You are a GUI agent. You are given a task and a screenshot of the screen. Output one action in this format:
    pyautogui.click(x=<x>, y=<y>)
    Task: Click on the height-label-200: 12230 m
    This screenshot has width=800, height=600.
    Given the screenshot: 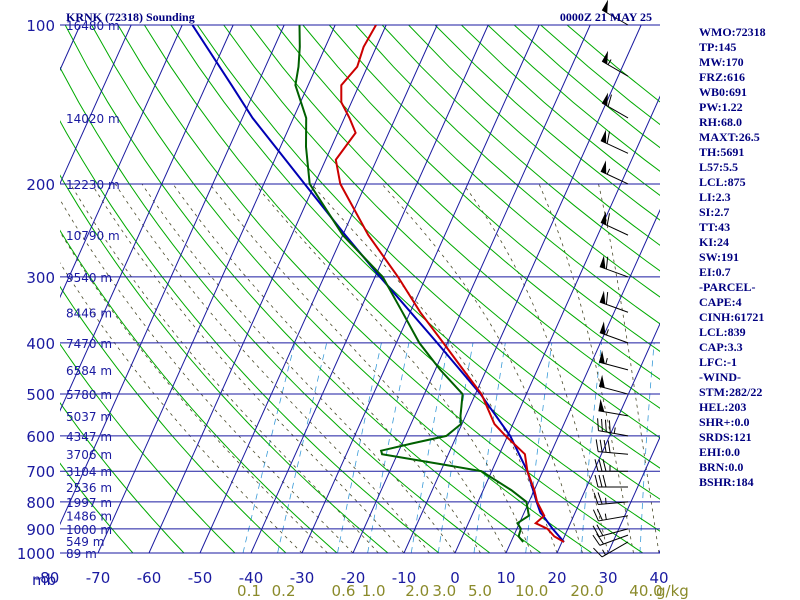 What is the action you would take?
    pyautogui.click(x=93, y=185)
    